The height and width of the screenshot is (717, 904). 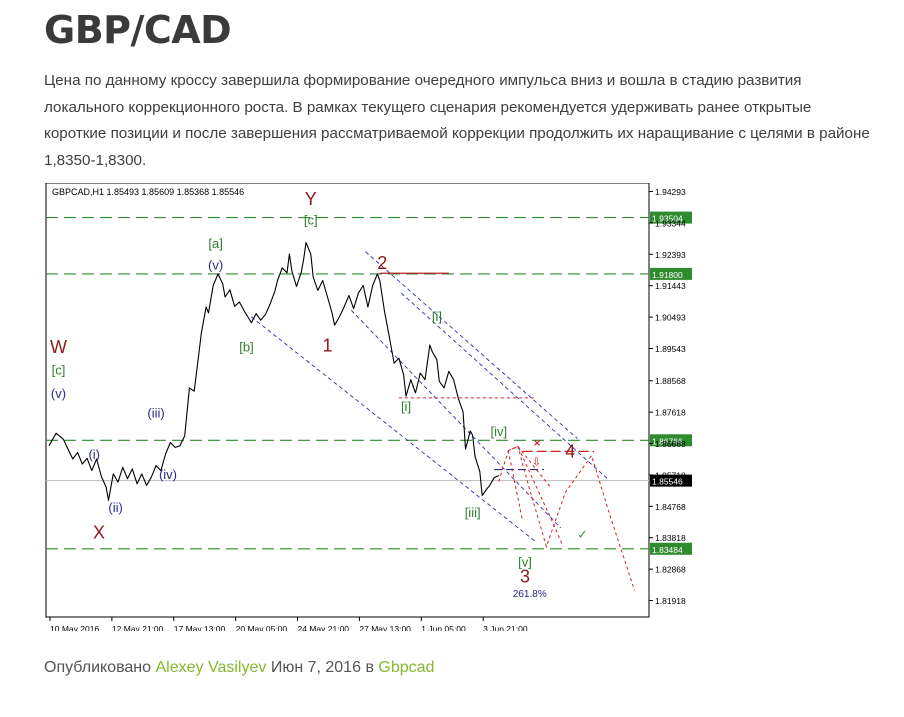 I want to click on wave-label: 4, so click(x=570, y=451).